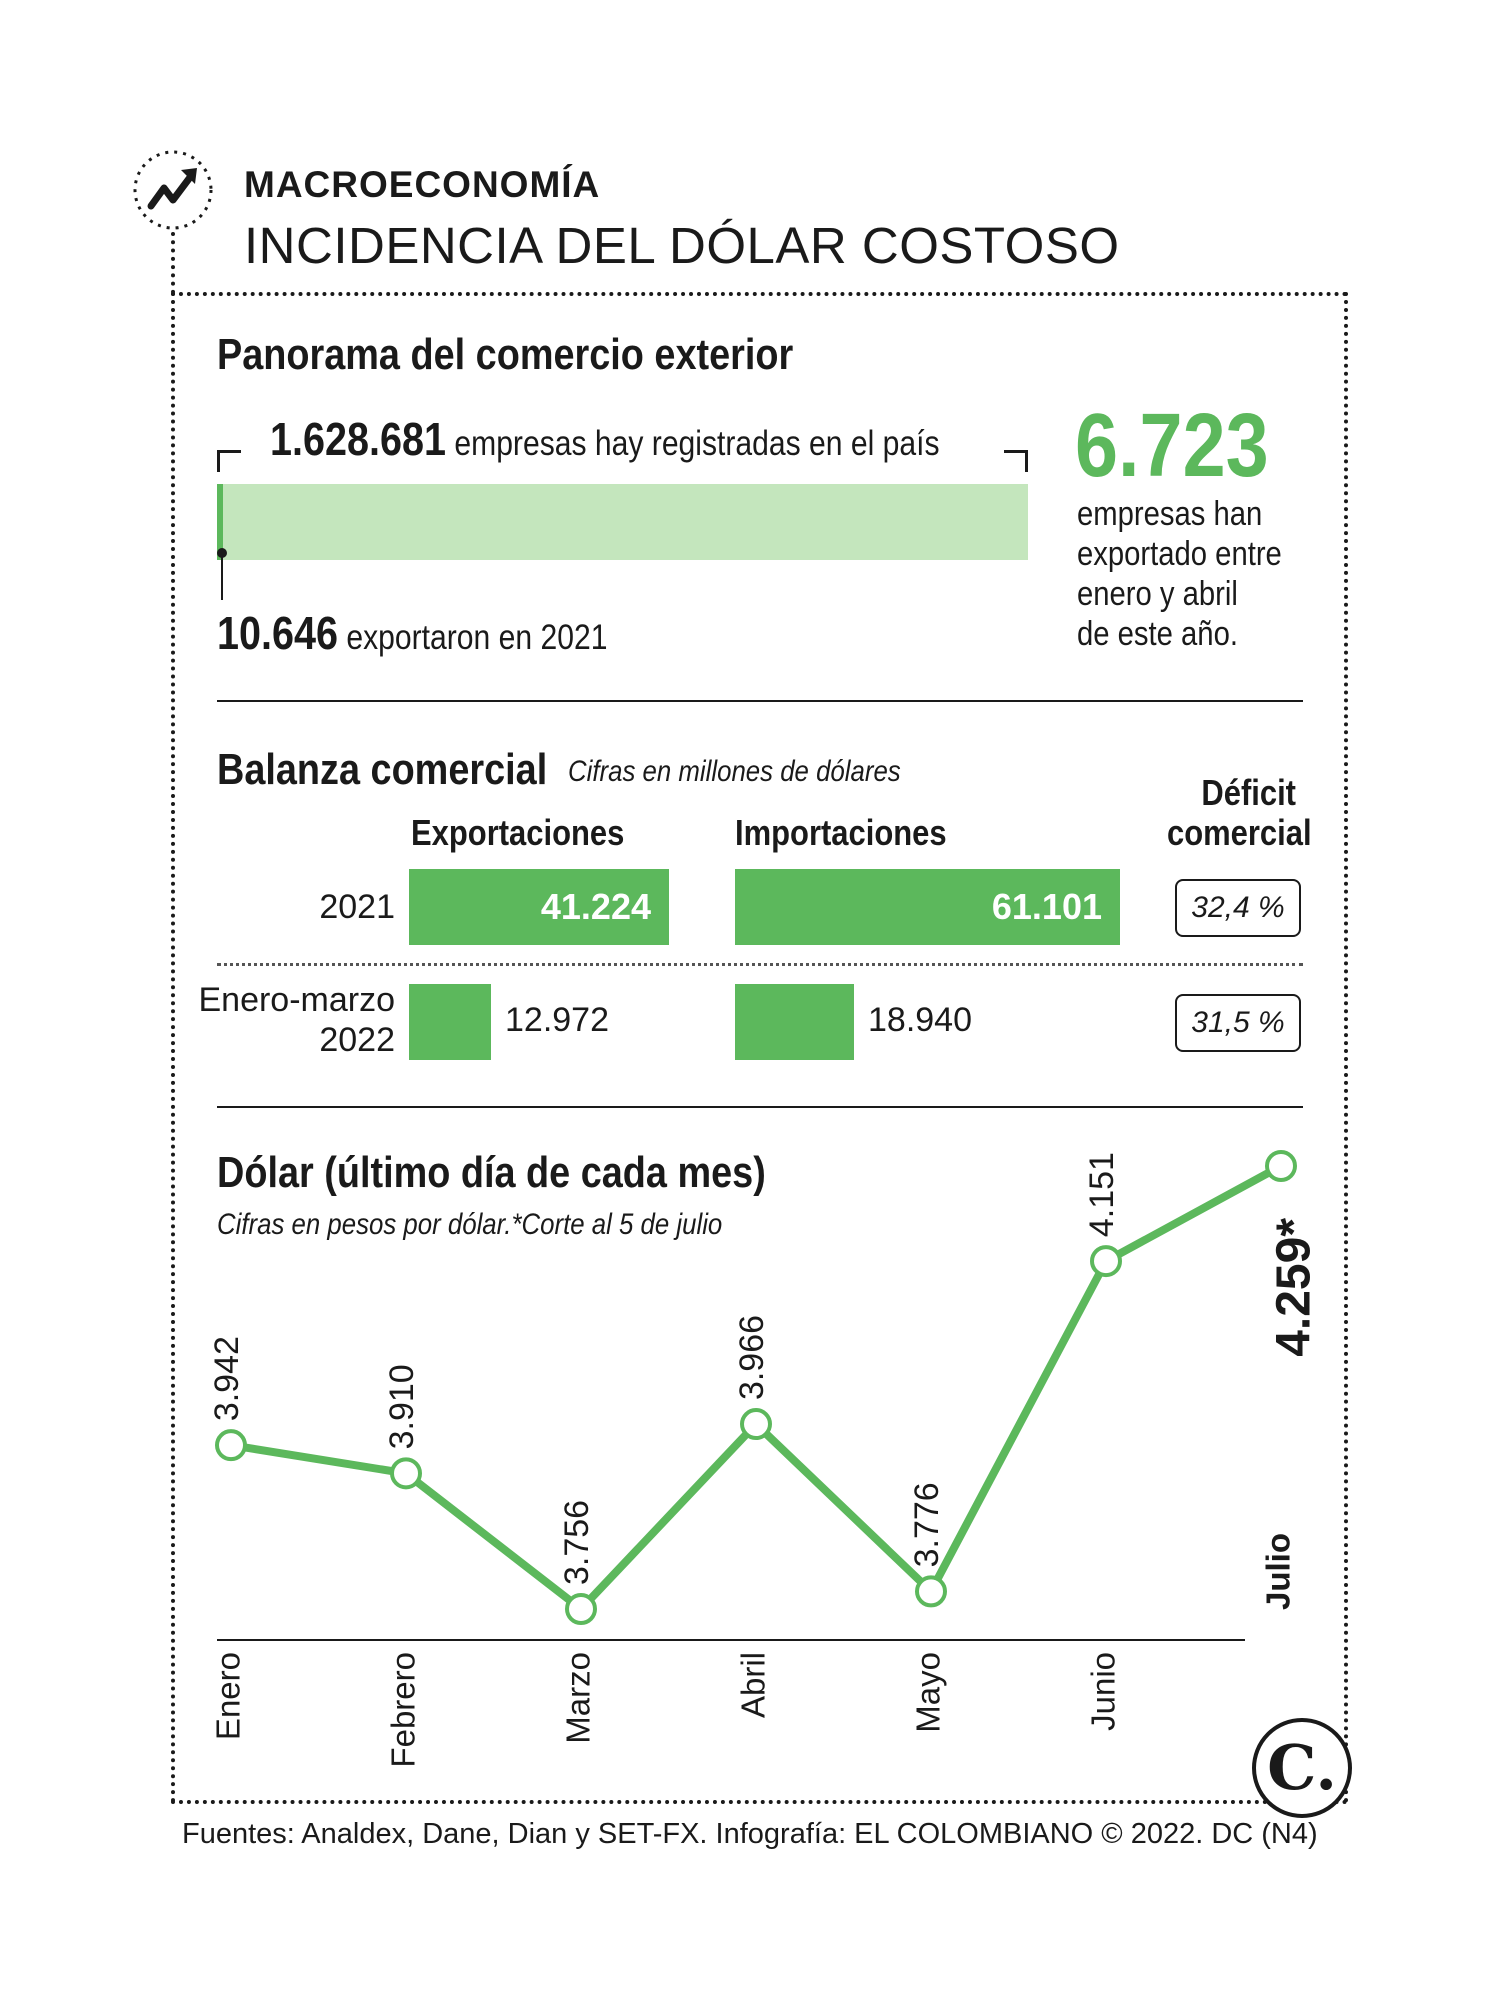 The height and width of the screenshot is (2000, 1486). What do you see at coordinates (403, 1710) in the screenshot?
I see `x-tick-label: Febrero` at bounding box center [403, 1710].